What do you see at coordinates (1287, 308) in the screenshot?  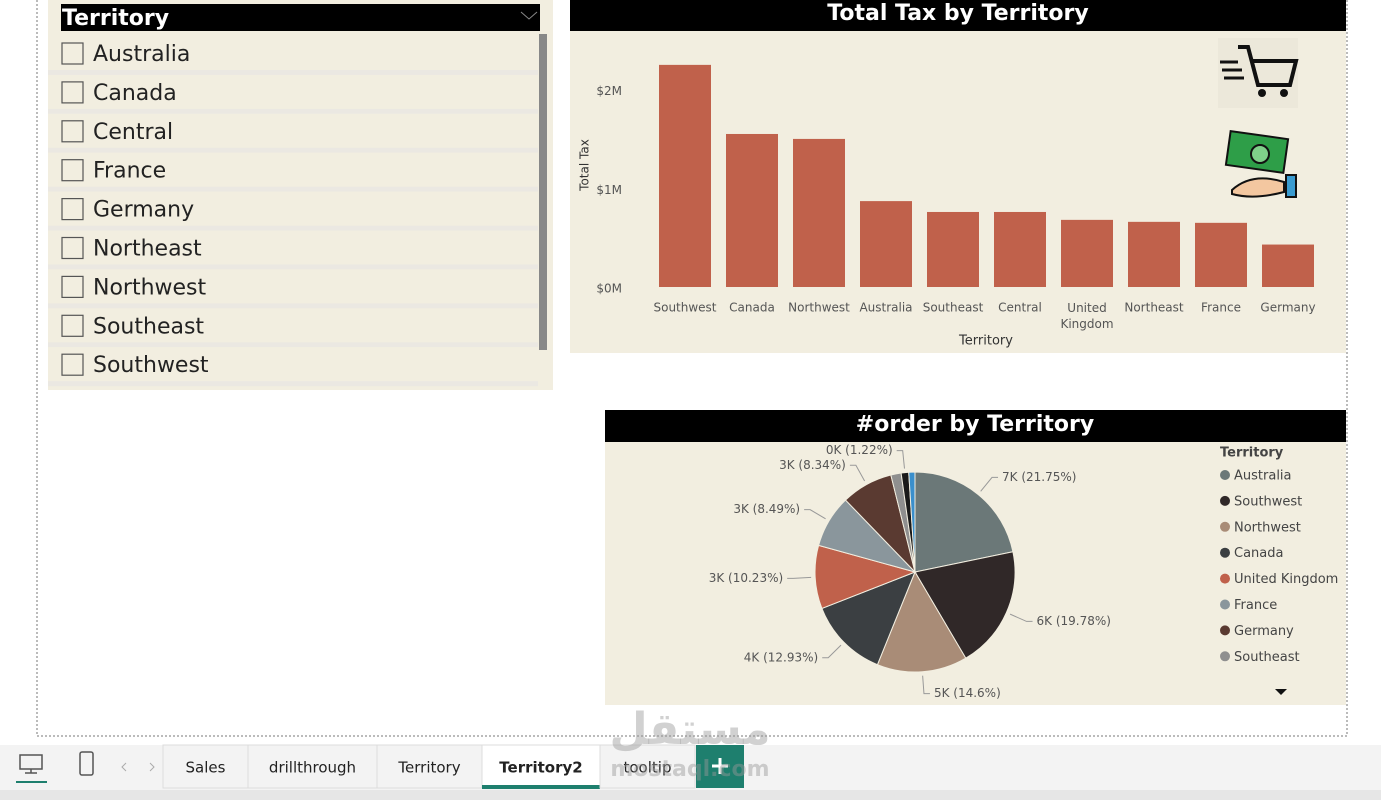 I see `x-tick-label: Germany` at bounding box center [1287, 308].